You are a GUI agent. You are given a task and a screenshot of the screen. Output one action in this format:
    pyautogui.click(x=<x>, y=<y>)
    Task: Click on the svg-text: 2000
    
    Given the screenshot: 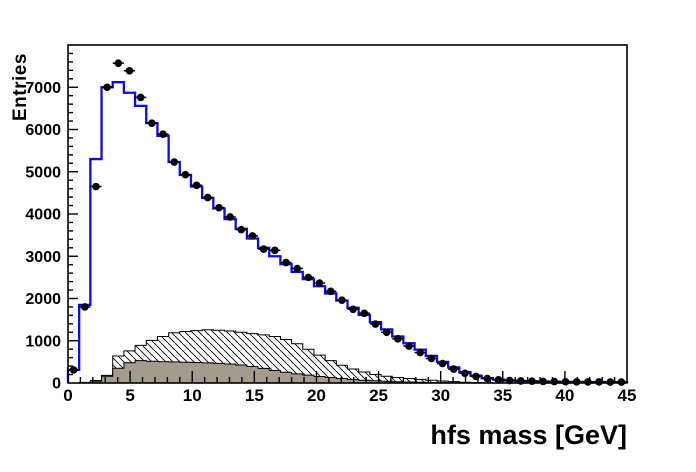 What is the action you would take?
    pyautogui.click(x=43, y=299)
    